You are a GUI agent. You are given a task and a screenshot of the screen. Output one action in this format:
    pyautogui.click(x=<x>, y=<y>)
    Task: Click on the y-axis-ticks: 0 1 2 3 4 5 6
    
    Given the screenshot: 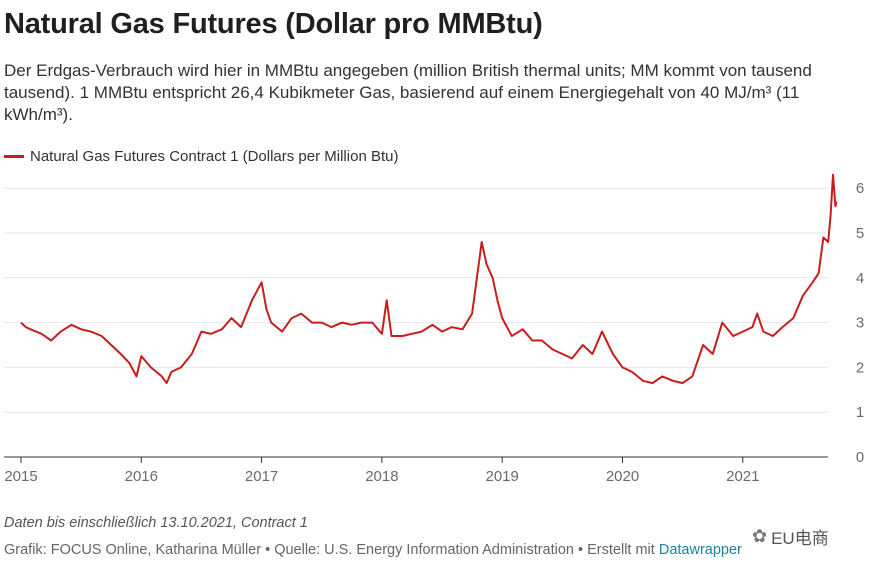 What is the action you would take?
    pyautogui.click(x=860, y=323)
    